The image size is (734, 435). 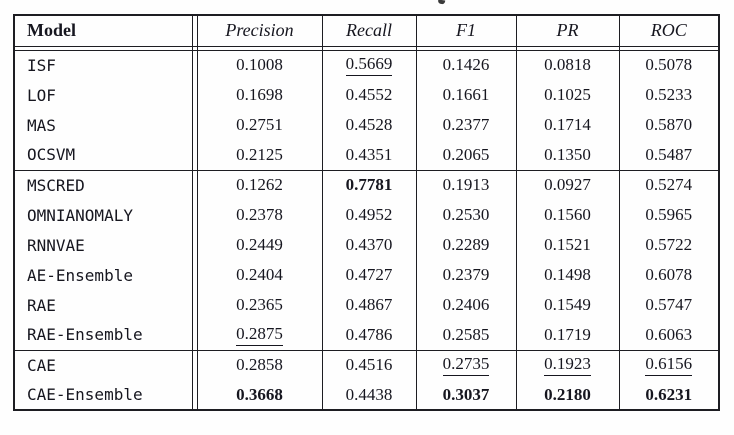 I want to click on metric-value: 0.2377, so click(x=466, y=124).